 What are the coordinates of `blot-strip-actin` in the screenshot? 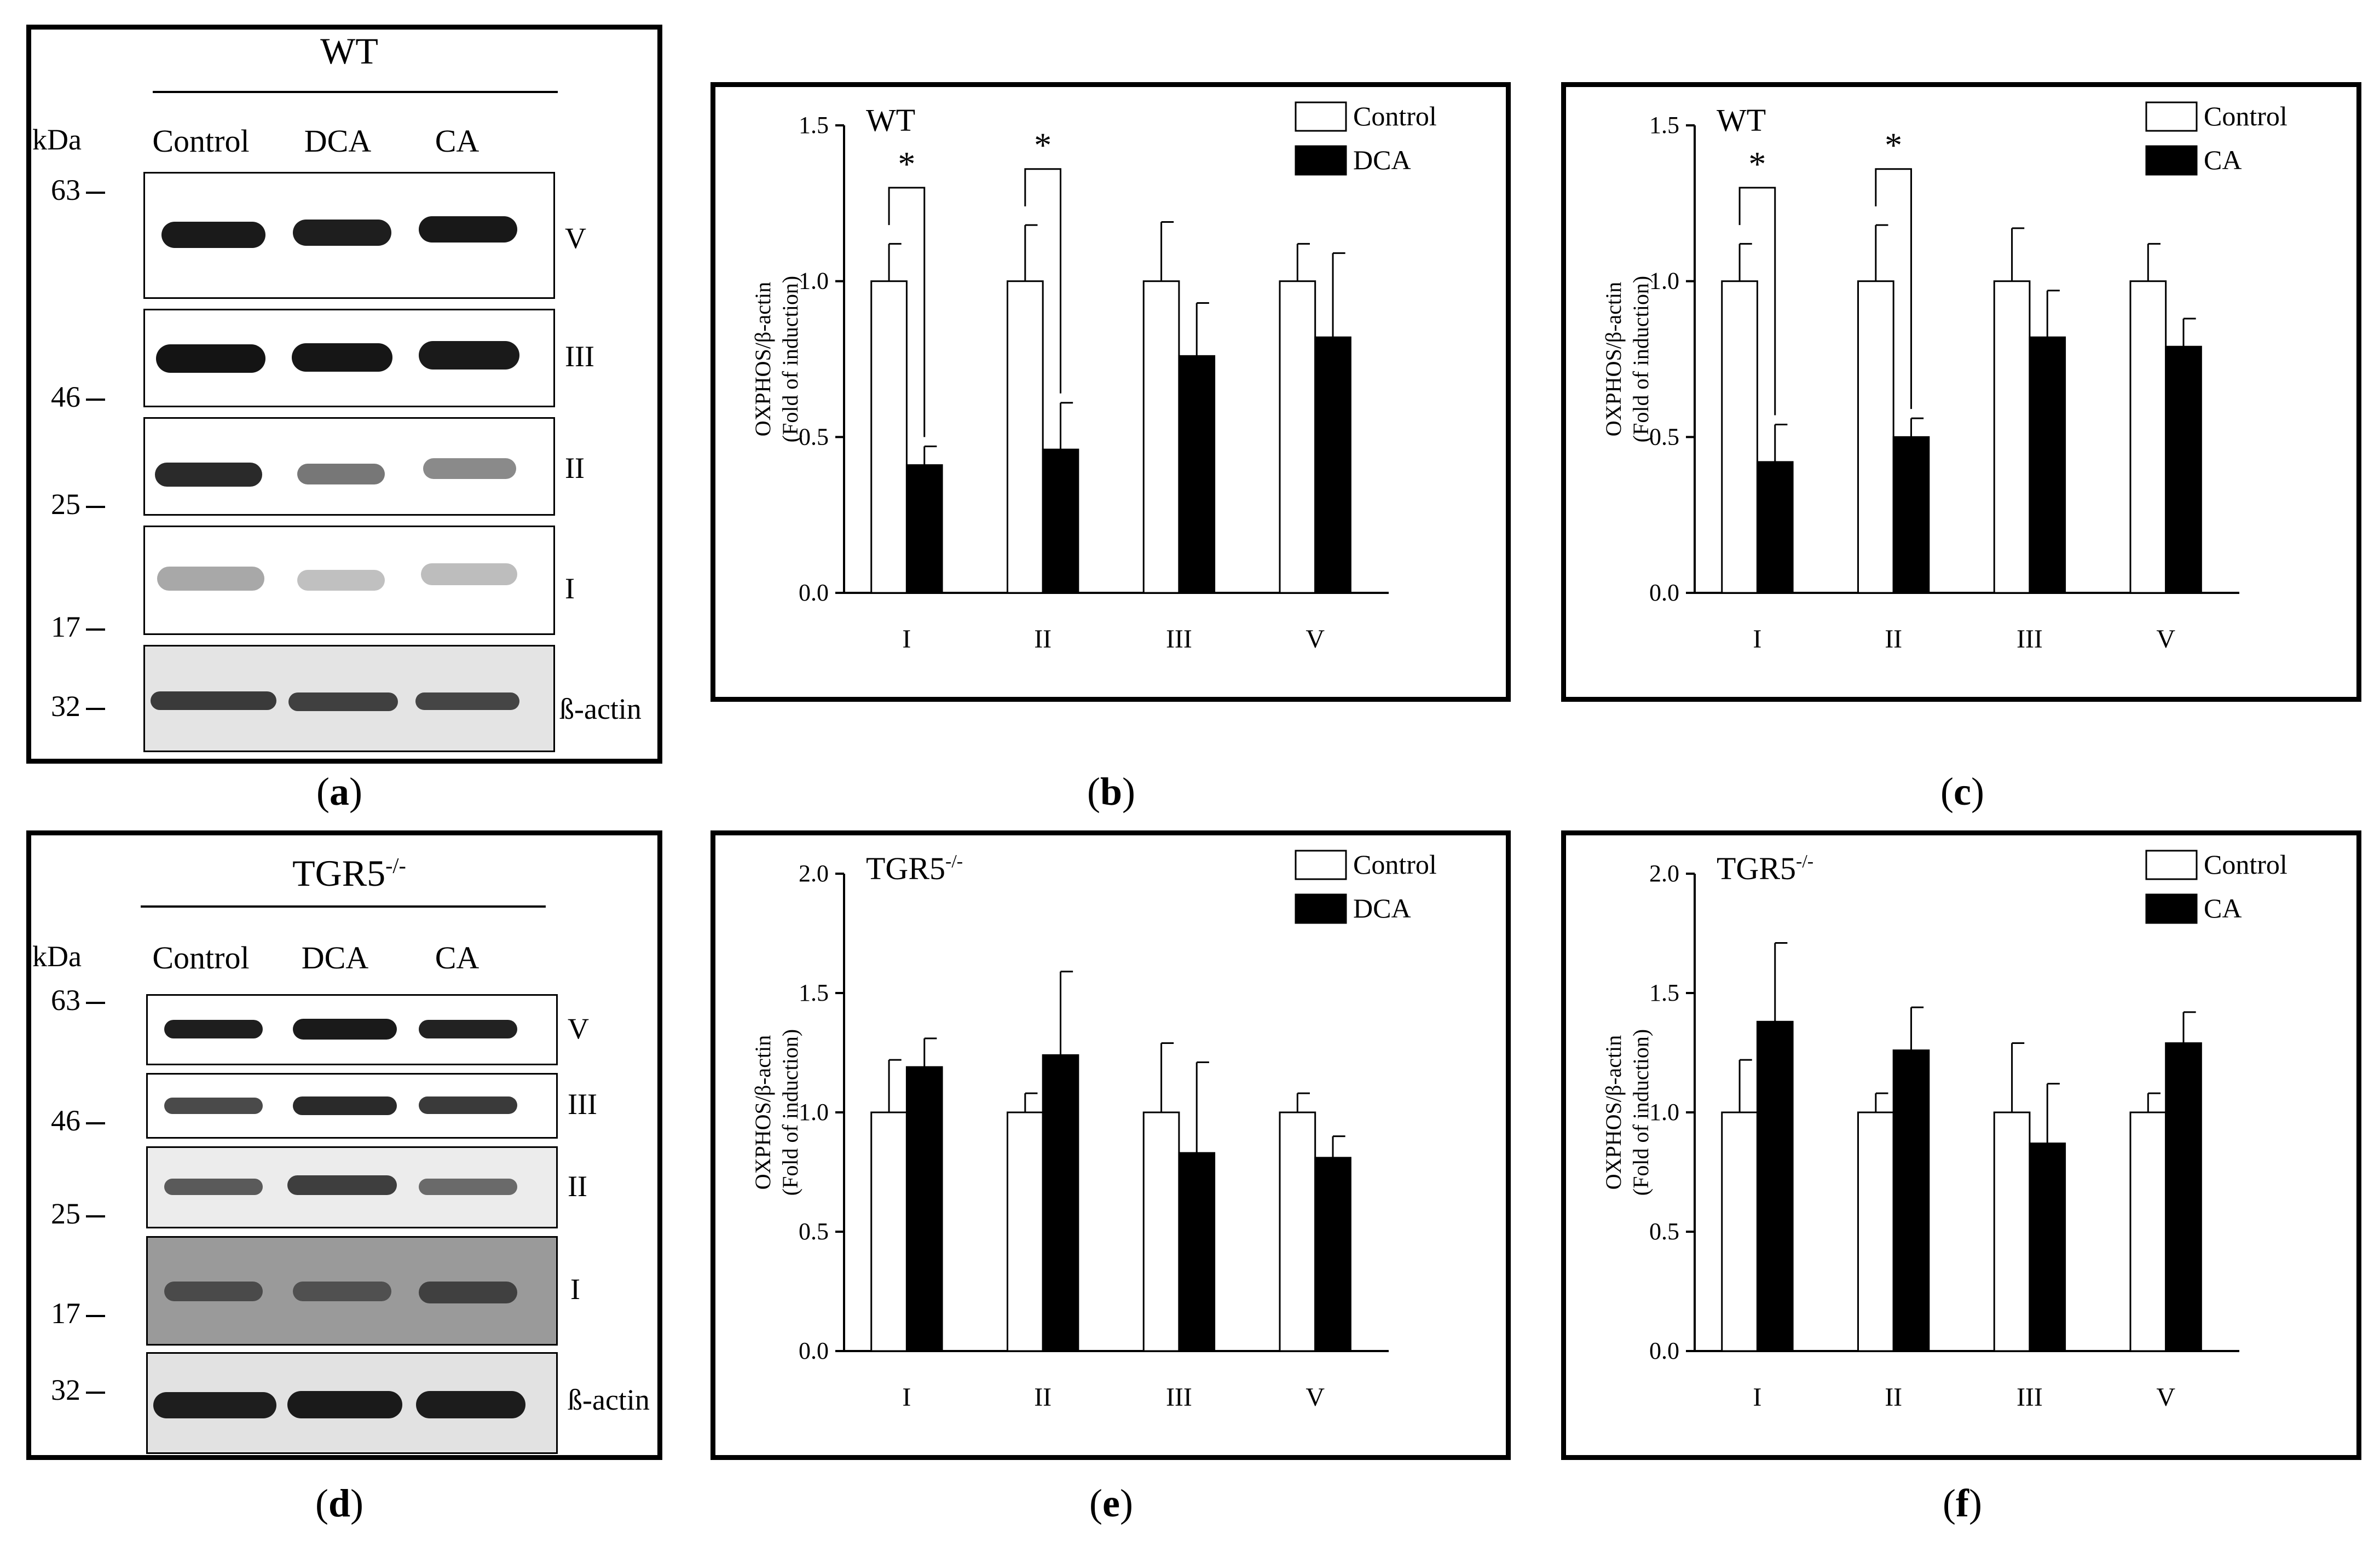 It's located at (352, 1403).